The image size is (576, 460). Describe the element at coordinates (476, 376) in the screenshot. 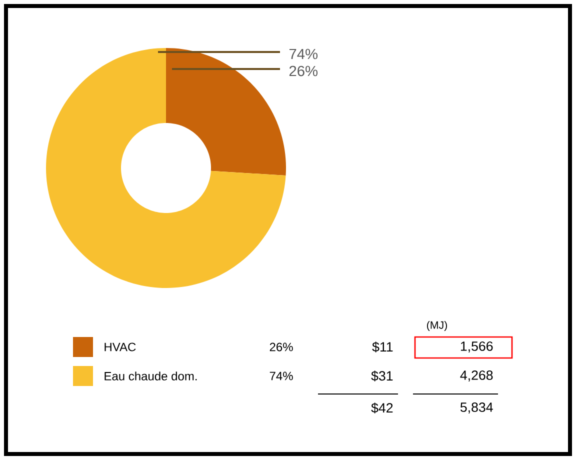

I see `text: 4,268` at that location.